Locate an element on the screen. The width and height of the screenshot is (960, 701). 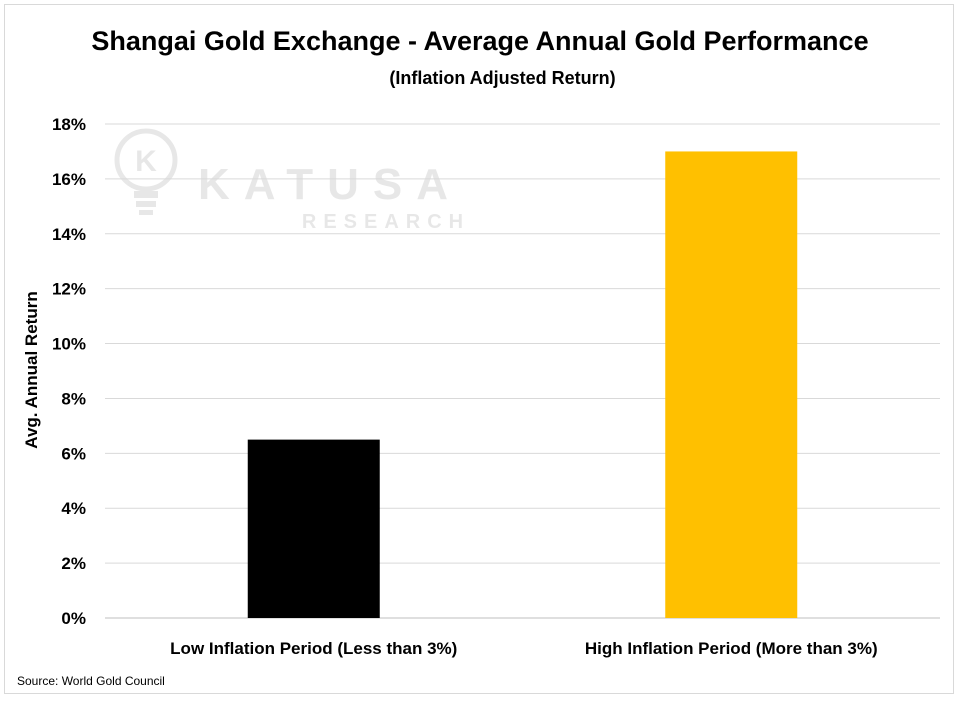
y-tick-labels: 0% 2% 4% 6% 8% 10% 12% 14% 16% 18% is located at coordinates (69, 371).